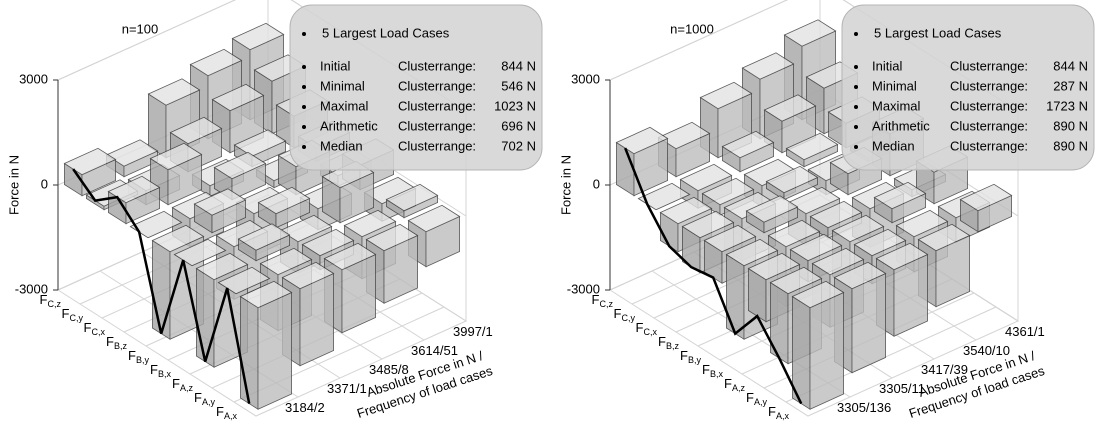  What do you see at coordinates (147, 40) in the screenshot?
I see `grid-line` at bounding box center [147, 40].